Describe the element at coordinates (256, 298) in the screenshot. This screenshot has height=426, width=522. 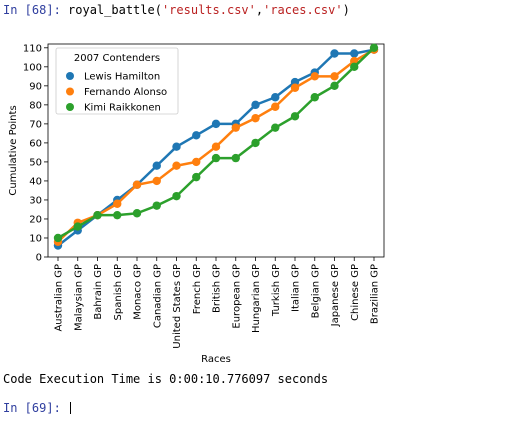
I see `x-tick-label: Hungarian GP` at that location.